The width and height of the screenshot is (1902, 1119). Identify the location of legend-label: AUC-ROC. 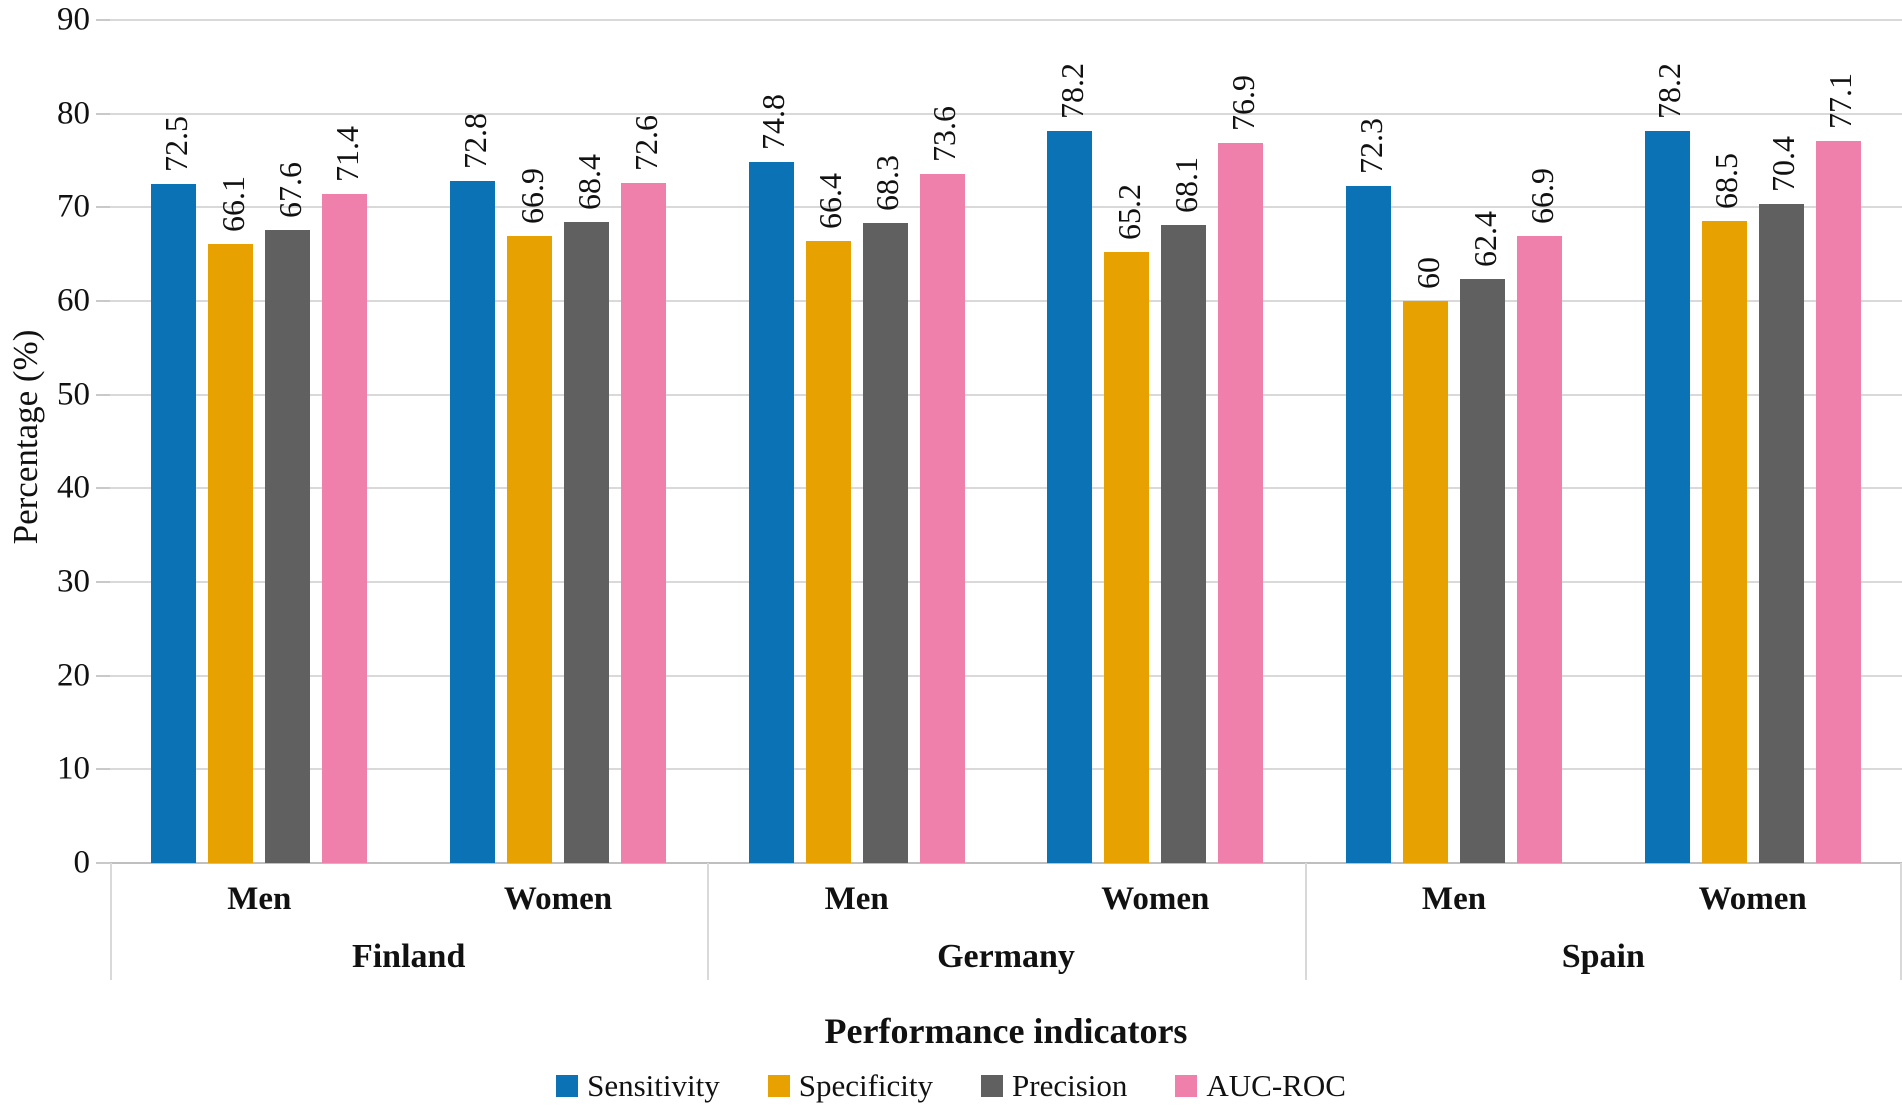
(1276, 1085).